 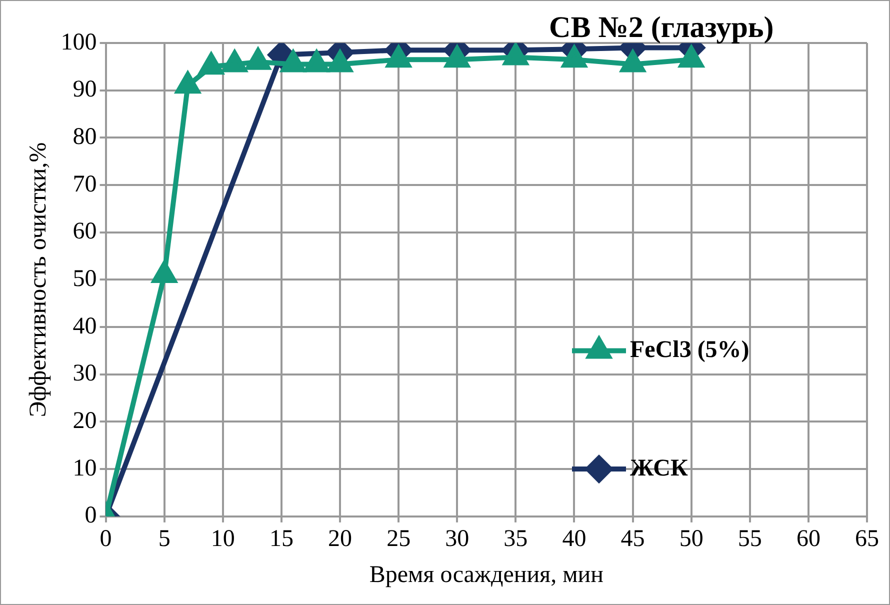 I want to click on x-tick-label: 10, so click(x=222, y=539).